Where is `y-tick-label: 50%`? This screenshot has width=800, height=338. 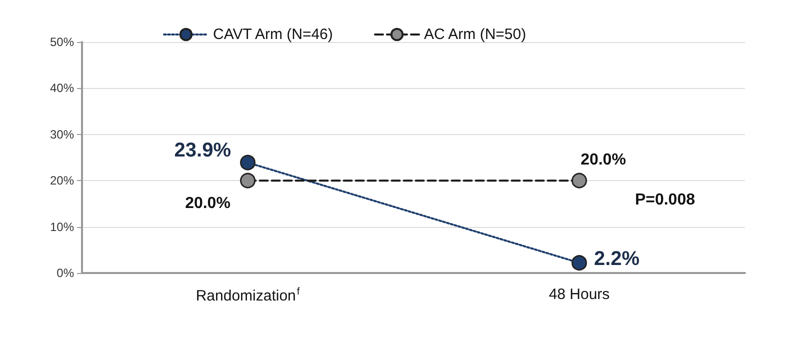 y-tick-label: 50% is located at coordinates (62, 42).